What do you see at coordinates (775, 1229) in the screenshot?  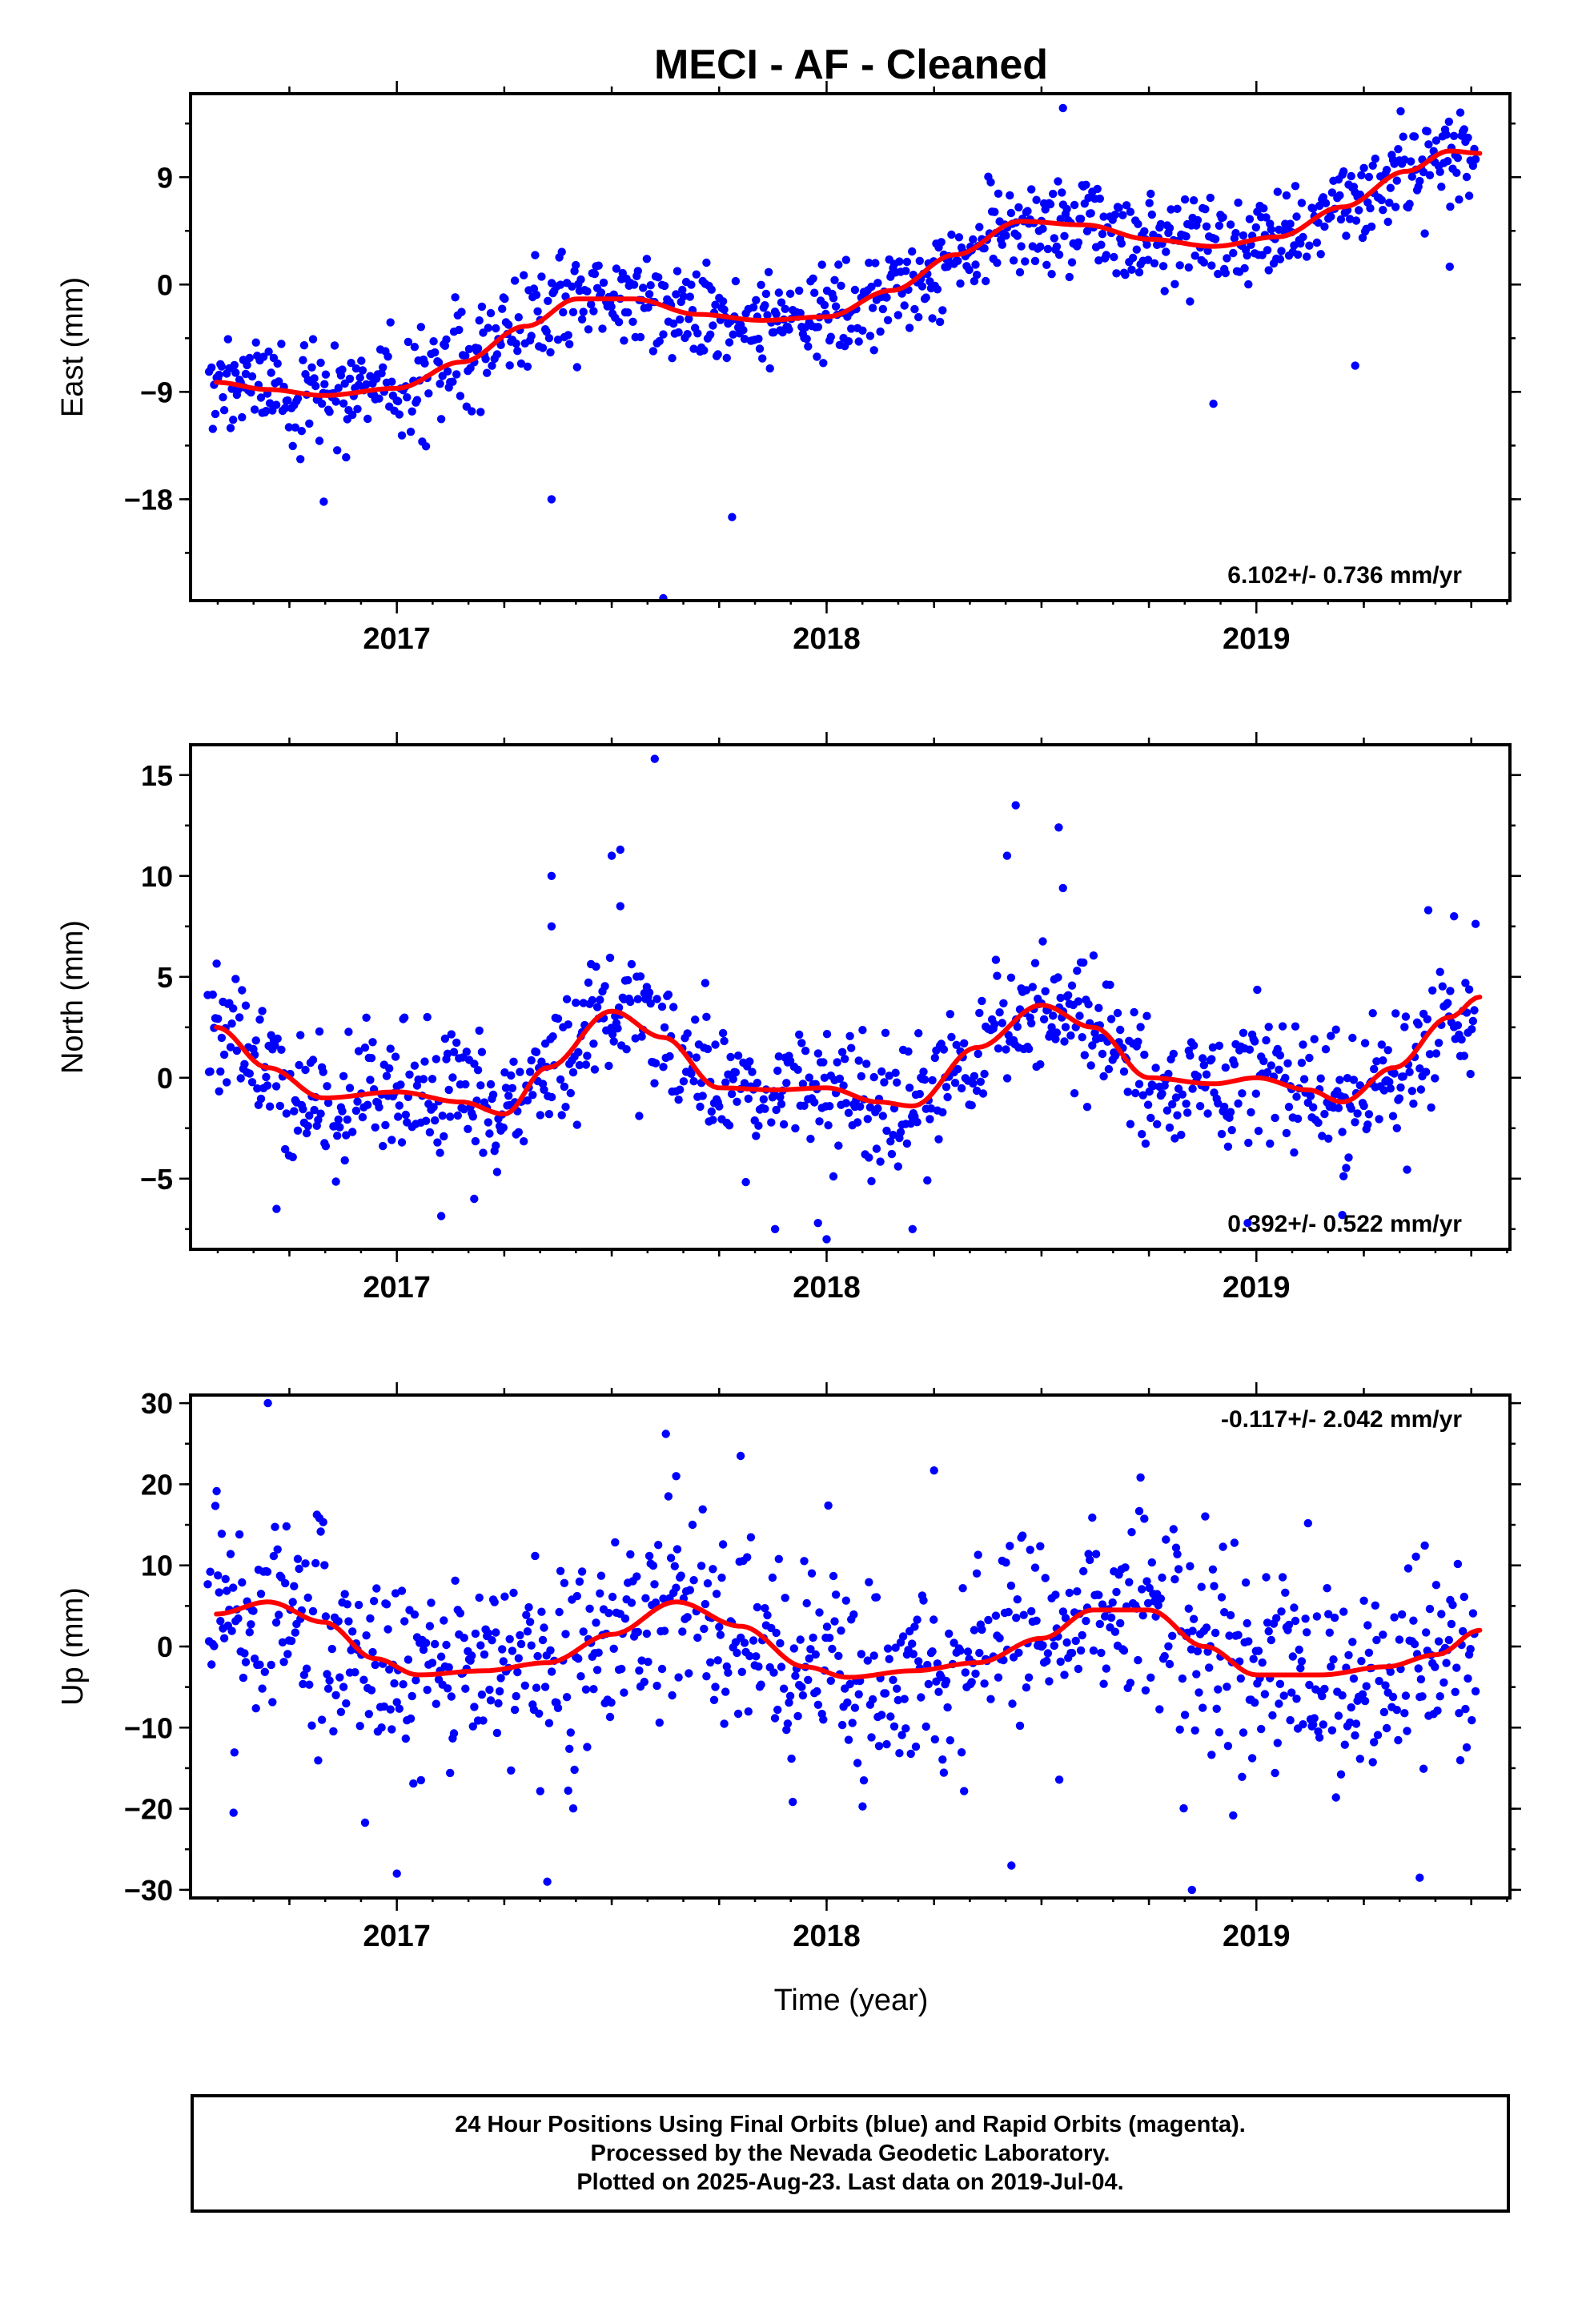 I see `north-outlier-point` at bounding box center [775, 1229].